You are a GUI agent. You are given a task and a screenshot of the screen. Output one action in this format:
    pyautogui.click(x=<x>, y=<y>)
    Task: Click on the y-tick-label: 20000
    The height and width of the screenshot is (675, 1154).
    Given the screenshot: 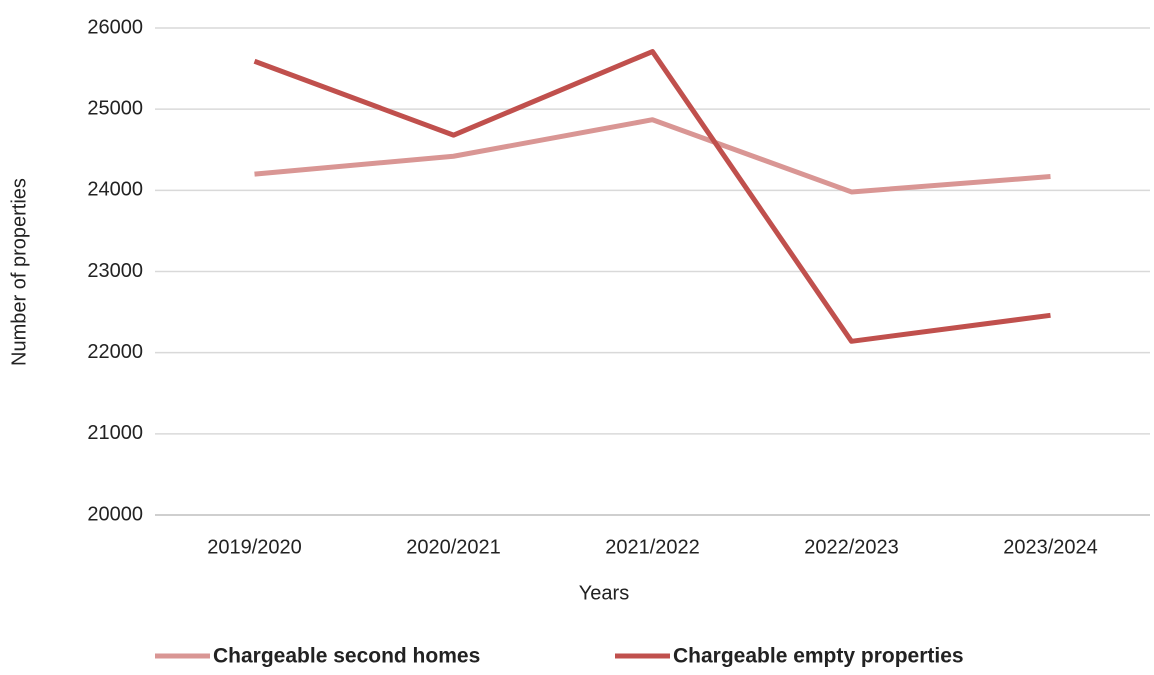 What is the action you would take?
    pyautogui.click(x=115, y=514)
    